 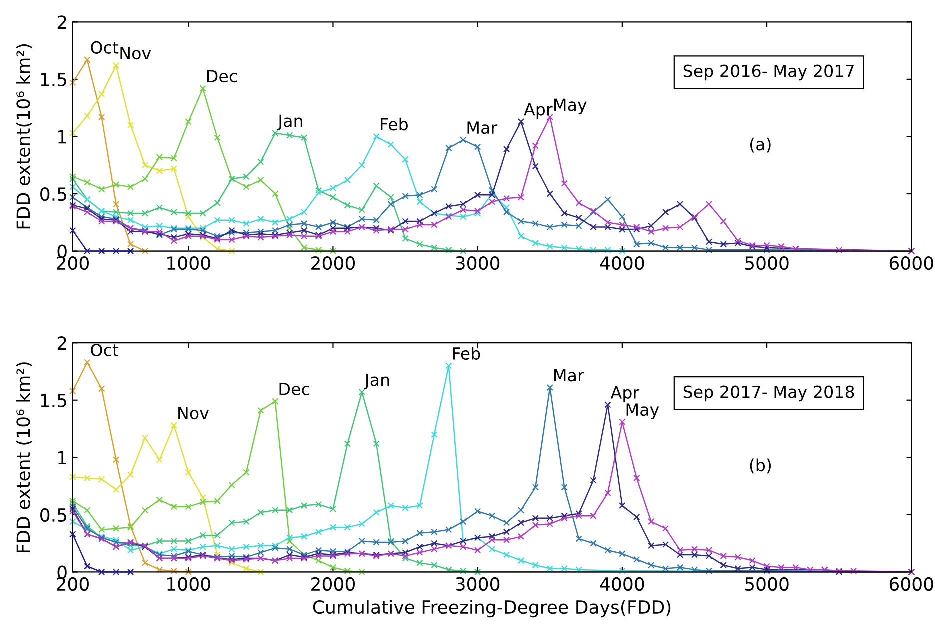 I want to click on annotation: Sep 2017- May 2018, so click(x=769, y=394).